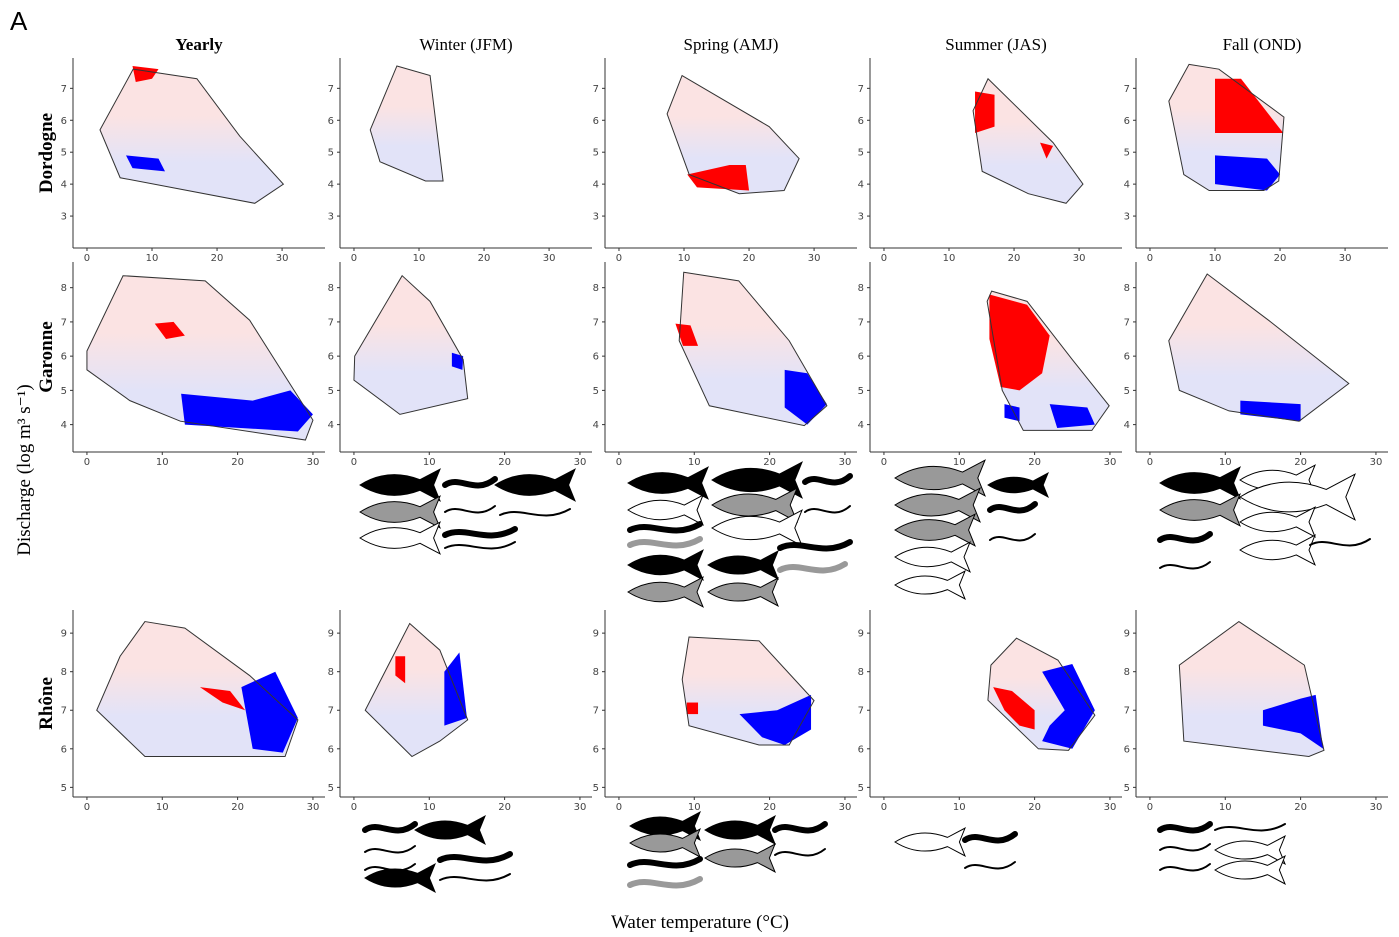 The height and width of the screenshot is (937, 1399). Describe the element at coordinates (24, 469) in the screenshot. I see `y-axis-label: Discharge (log m³ s⁻¹)` at that location.